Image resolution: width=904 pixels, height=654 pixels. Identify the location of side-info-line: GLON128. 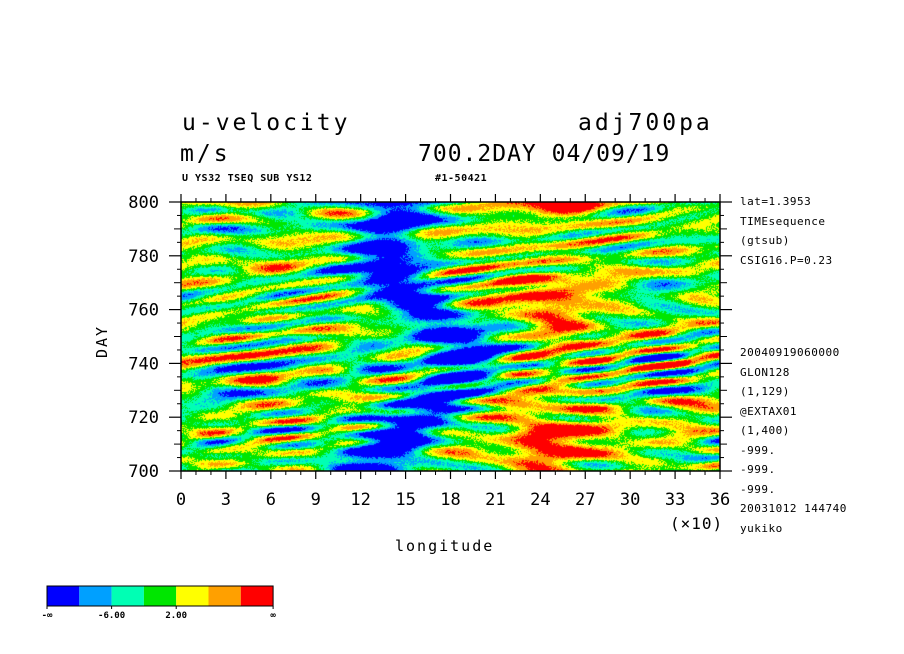
(765, 372).